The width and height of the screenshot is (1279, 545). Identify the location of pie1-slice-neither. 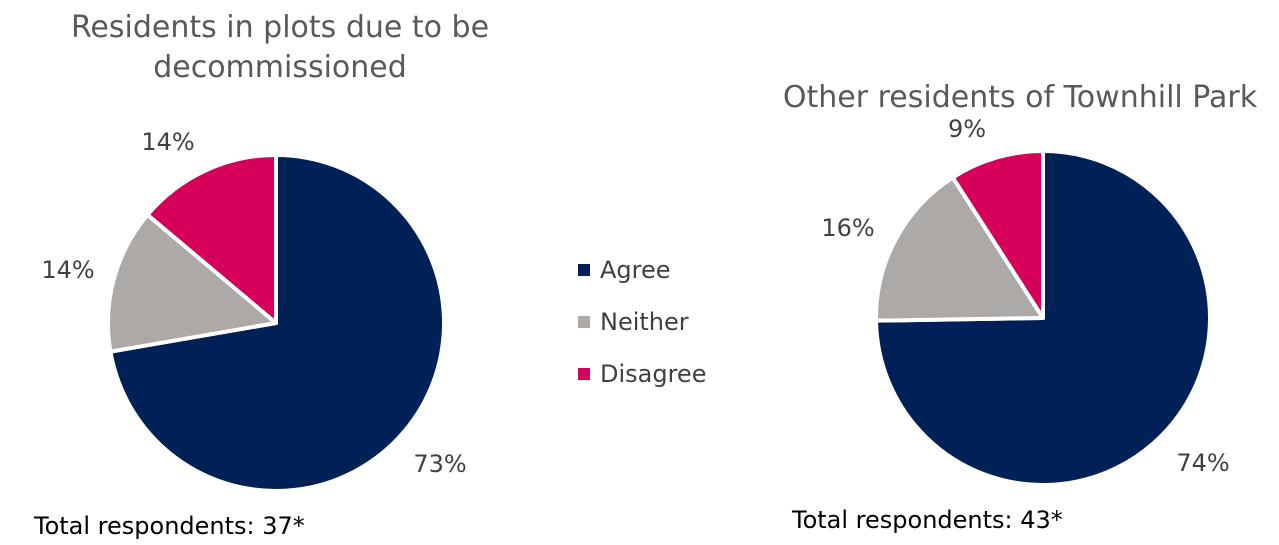
(192, 283).